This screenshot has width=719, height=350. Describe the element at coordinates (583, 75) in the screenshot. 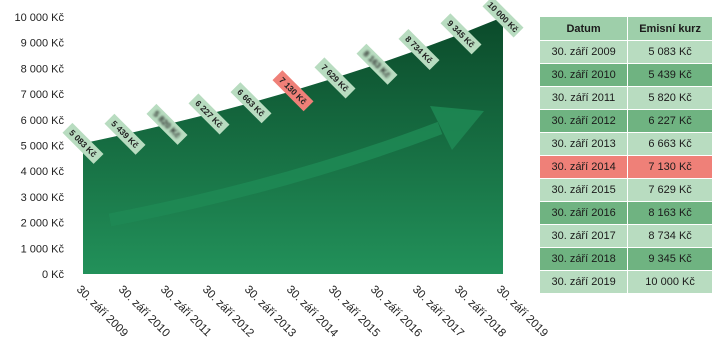

I see `date-cell: 30. září 2010` at that location.